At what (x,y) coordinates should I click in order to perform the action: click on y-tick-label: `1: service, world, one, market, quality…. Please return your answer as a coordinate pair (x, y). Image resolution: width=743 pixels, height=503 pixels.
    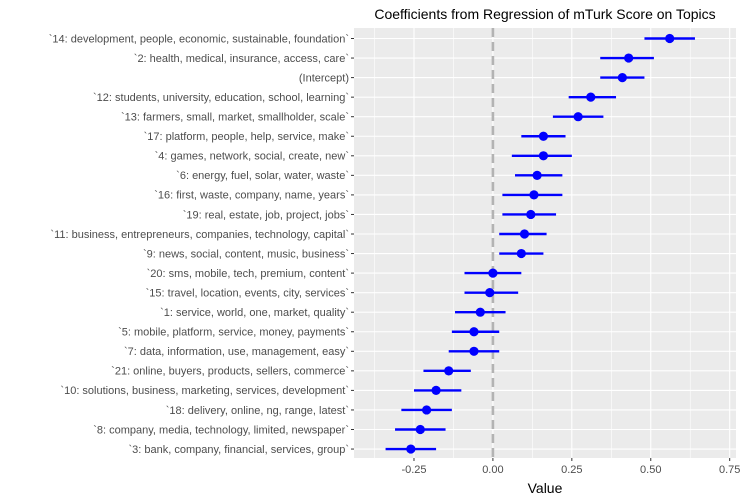
    Looking at the image, I should click on (254, 313).